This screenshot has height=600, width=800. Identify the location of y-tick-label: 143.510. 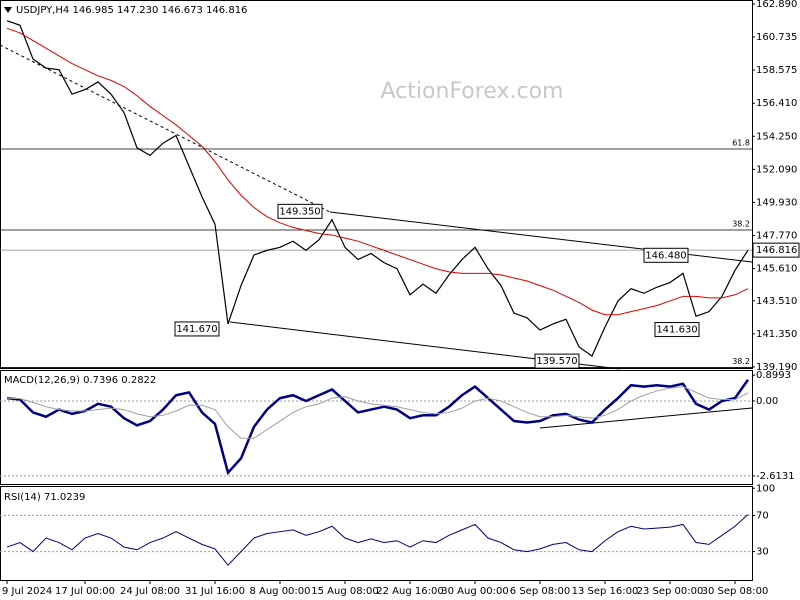
(776, 301).